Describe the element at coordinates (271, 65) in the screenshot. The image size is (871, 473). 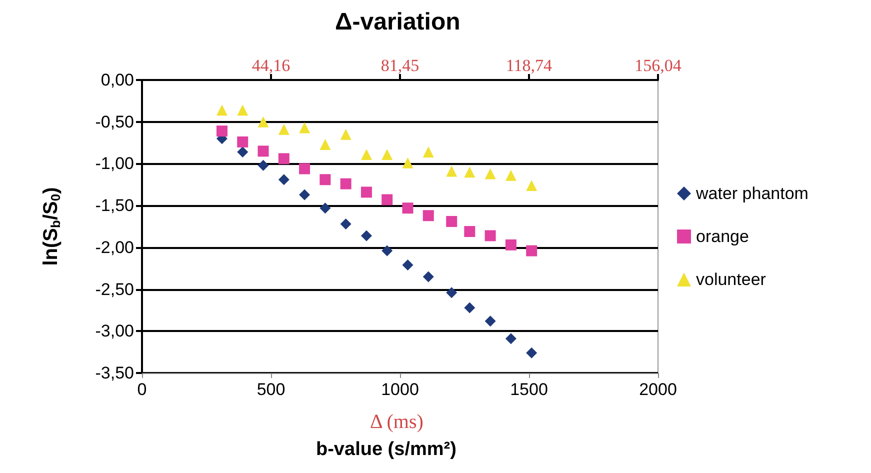
I see `x2-tick-label: 44,16` at that location.